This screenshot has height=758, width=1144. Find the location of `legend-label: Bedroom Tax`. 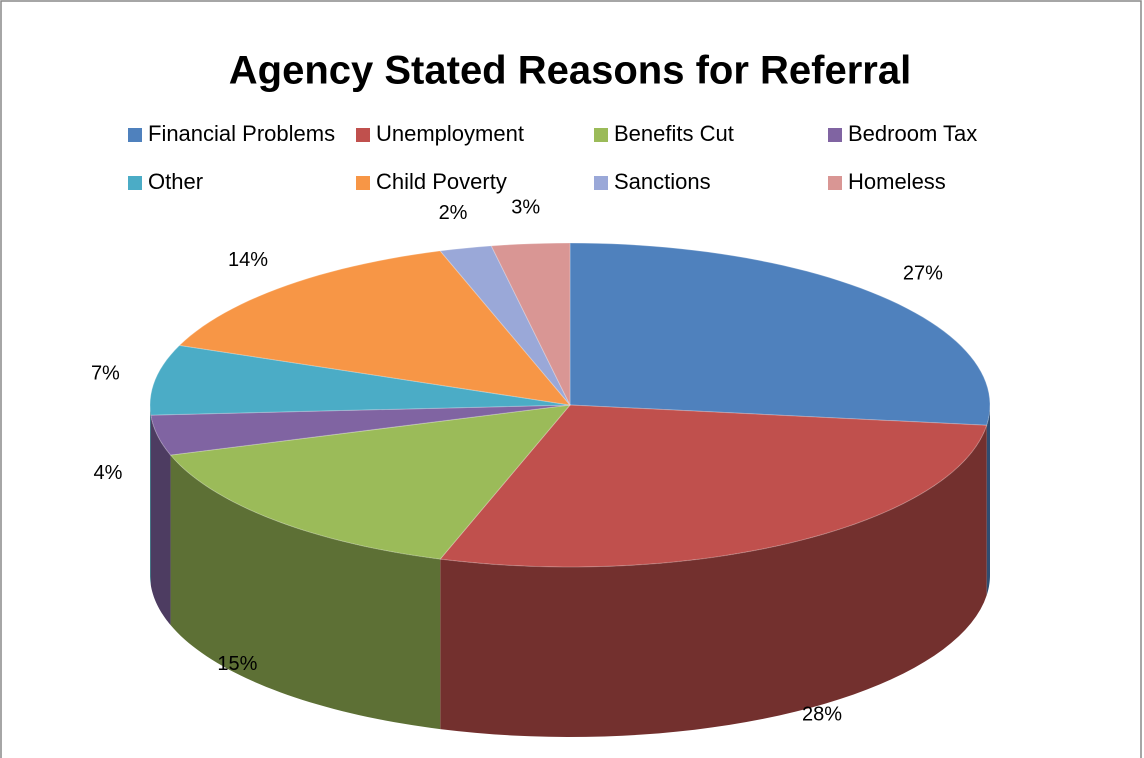

legend-label: Bedroom Tax is located at coordinates (912, 133).